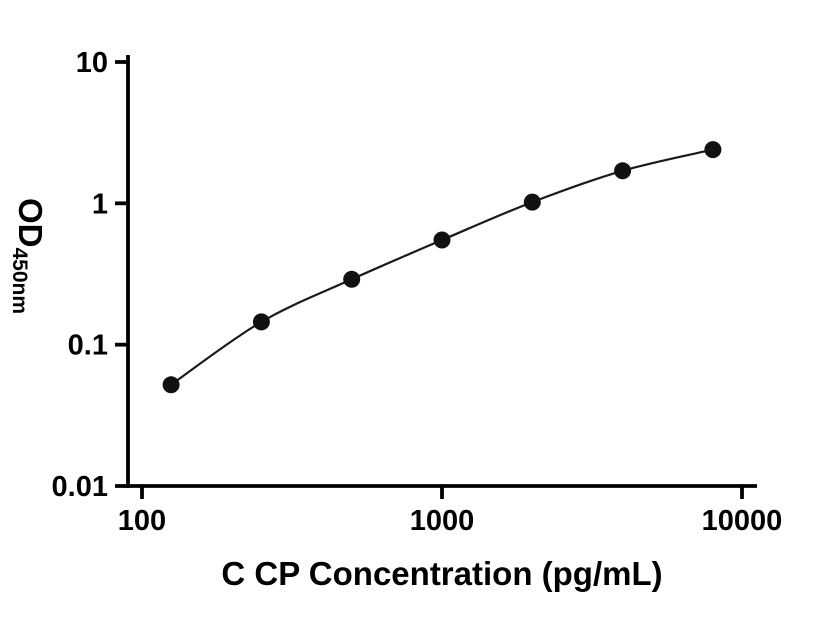 This screenshot has height=640, width=816. What do you see at coordinates (92, 63) in the screenshot?
I see `y-tick-label: 10` at bounding box center [92, 63].